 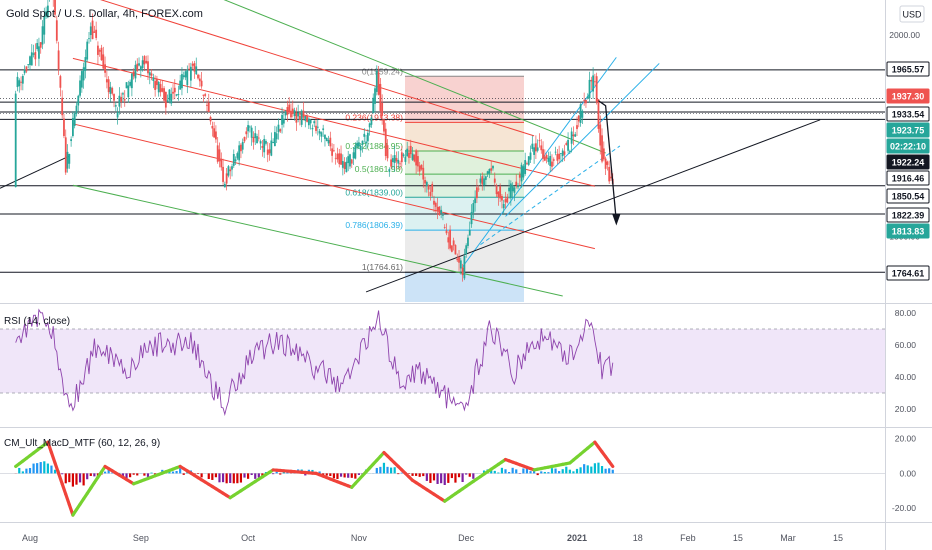 What do you see at coordinates (912, 15) in the screenshot?
I see `currency-button-label: USD` at bounding box center [912, 15].